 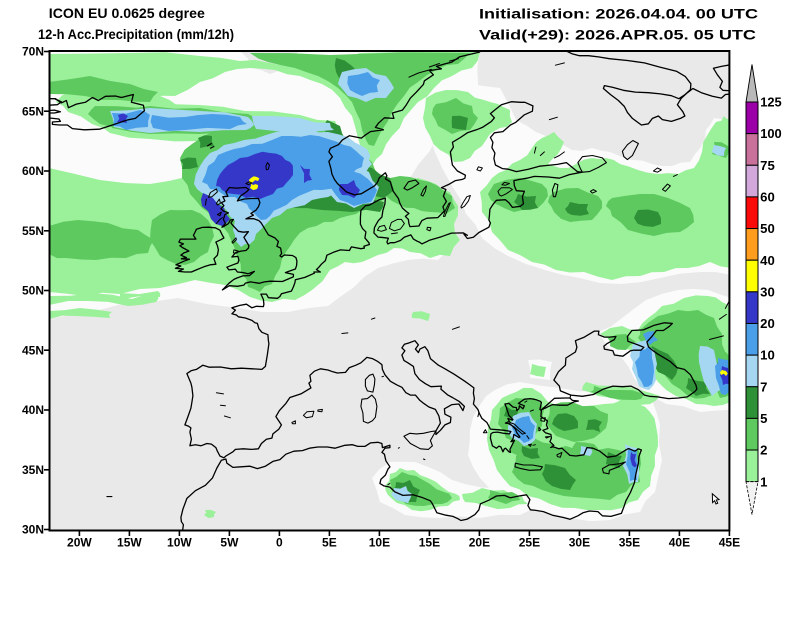 What do you see at coordinates (33, 231) in the screenshot?
I see `svg-text: 55N` at bounding box center [33, 231].